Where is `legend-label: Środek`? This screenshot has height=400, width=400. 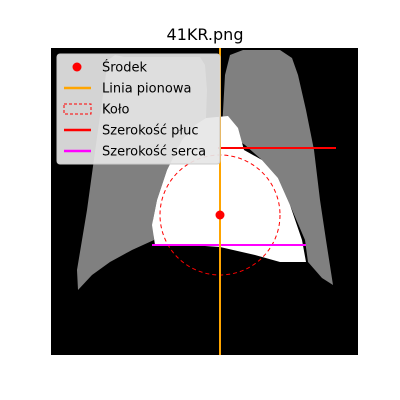 legend-label: Środek is located at coordinates (125, 68).